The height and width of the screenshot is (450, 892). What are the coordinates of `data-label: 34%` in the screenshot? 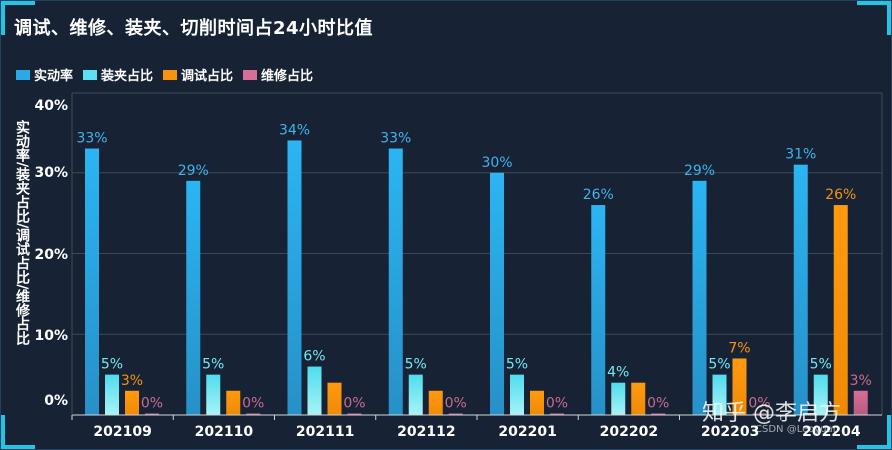 It's located at (294, 130).